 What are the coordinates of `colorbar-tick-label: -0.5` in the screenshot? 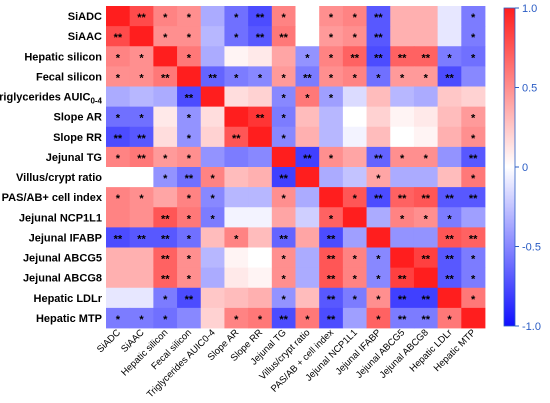 It's located at (531, 248).